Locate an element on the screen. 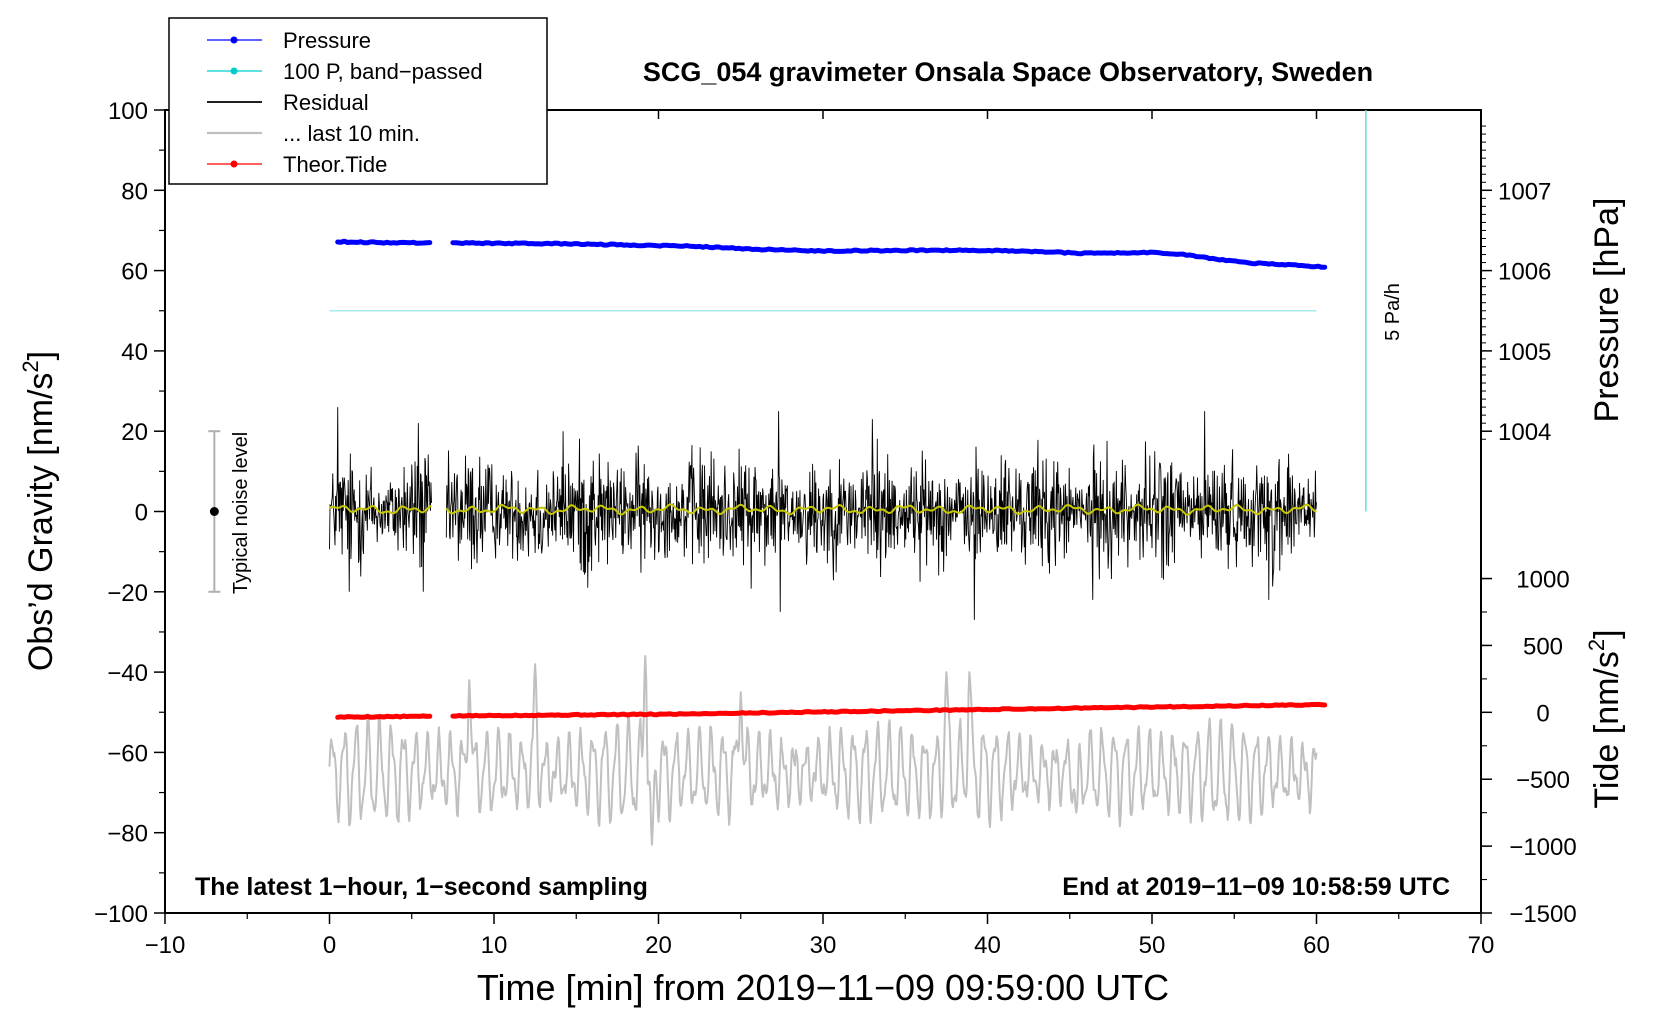 Image resolution: width=1660 pixels, height=1020 pixels. annotation-sampling: The latest 1−hour, 1−second sampling is located at coordinates (421, 887).